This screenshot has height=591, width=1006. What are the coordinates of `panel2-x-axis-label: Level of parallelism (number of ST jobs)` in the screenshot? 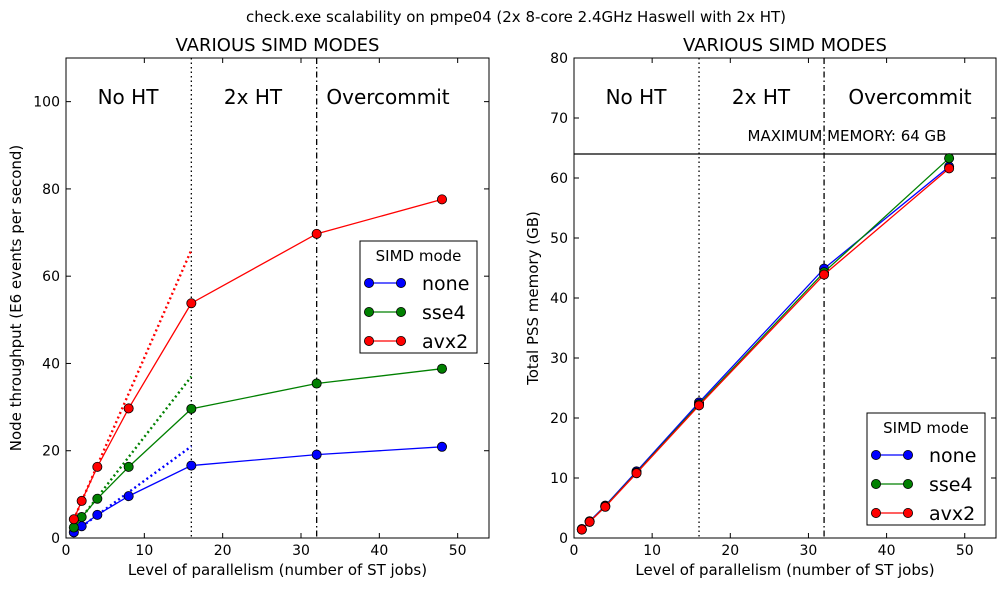 It's located at (784, 570).